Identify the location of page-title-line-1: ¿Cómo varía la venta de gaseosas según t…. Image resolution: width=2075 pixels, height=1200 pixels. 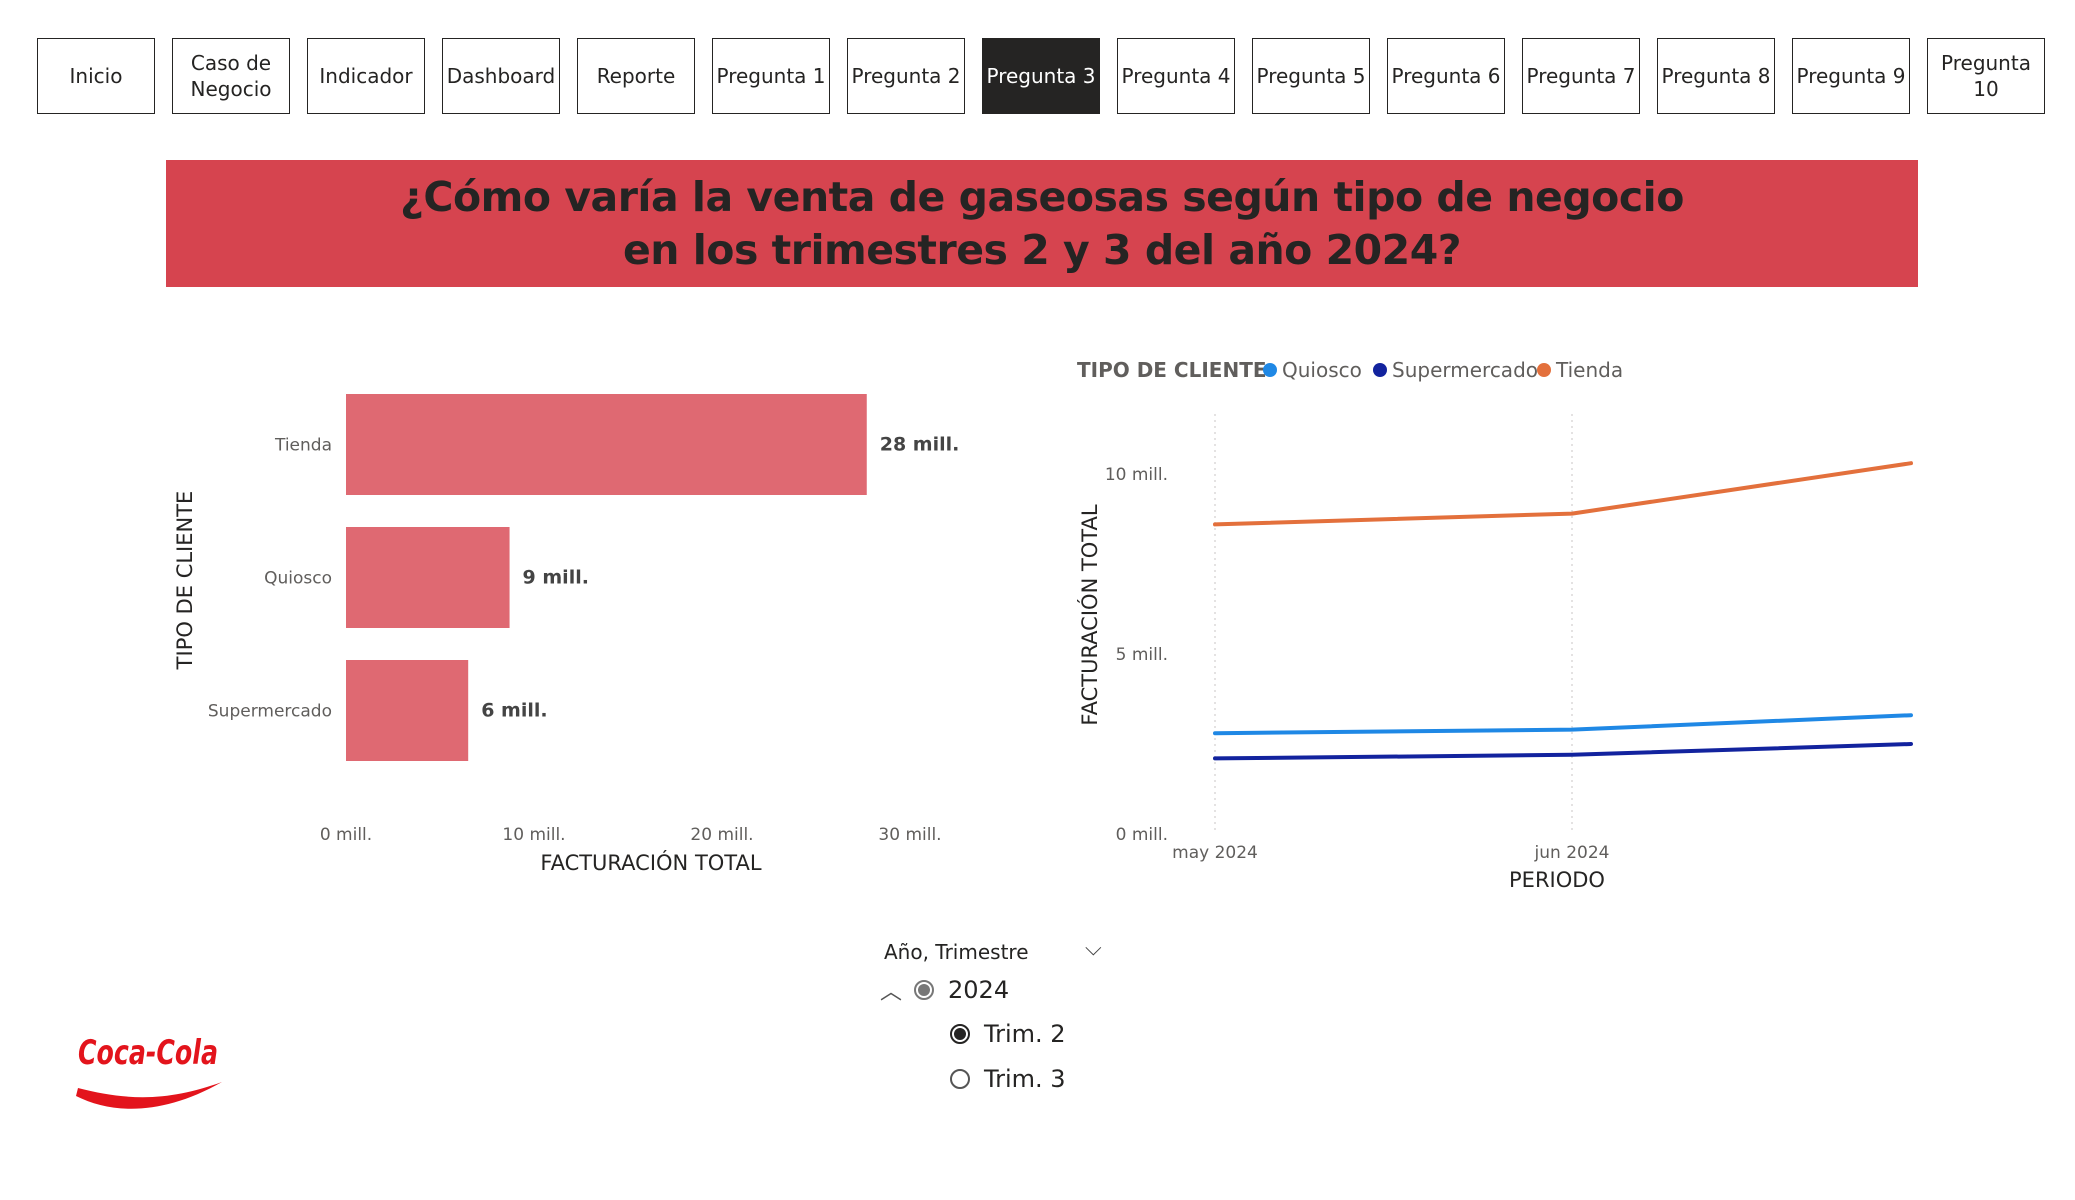
(1042, 196).